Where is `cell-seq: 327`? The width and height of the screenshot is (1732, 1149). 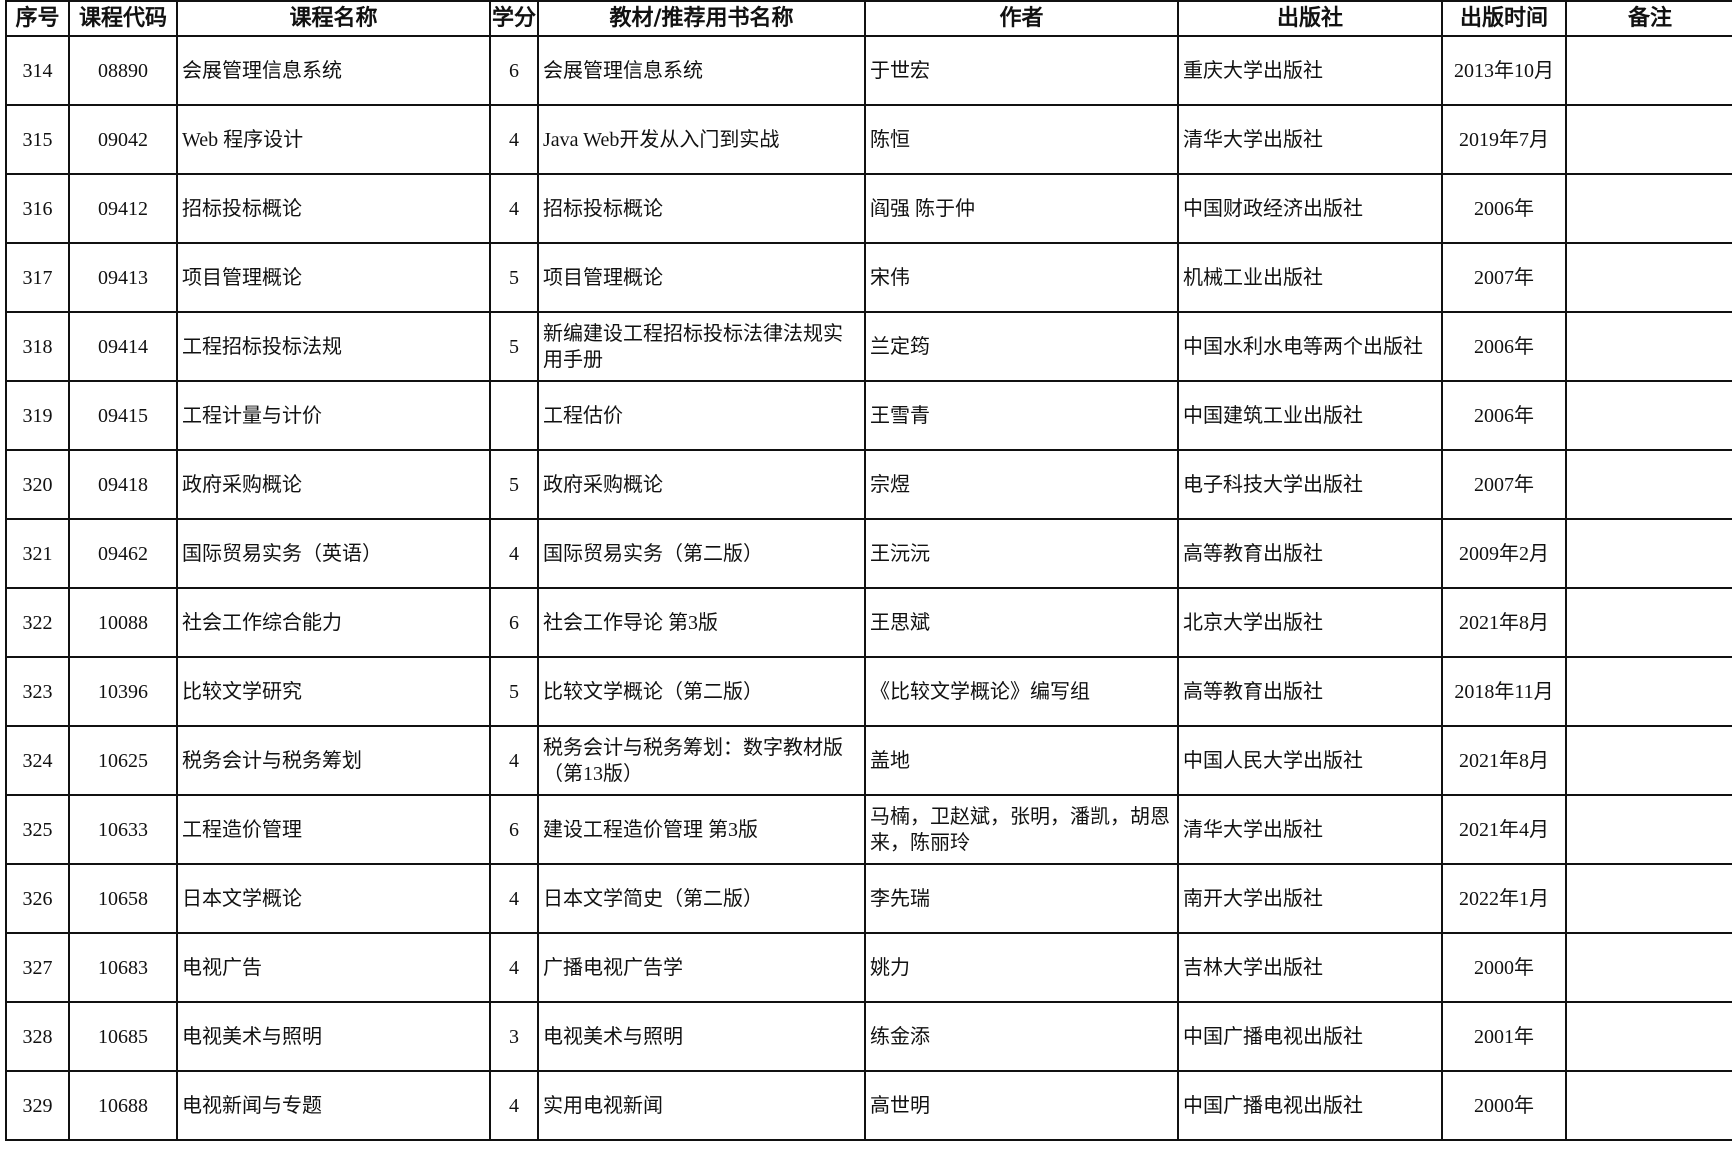 cell-seq: 327 is located at coordinates (37, 967).